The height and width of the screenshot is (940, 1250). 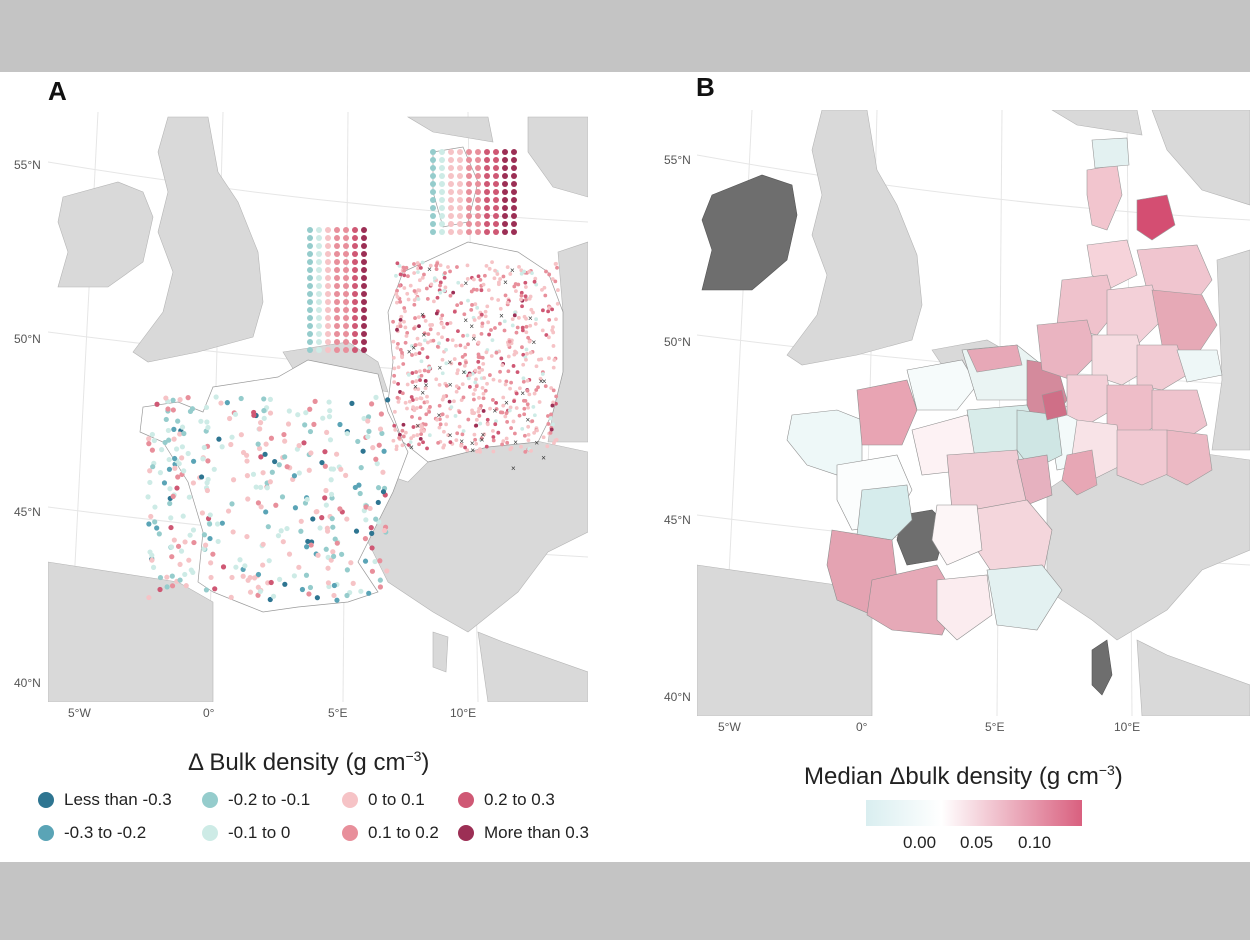 What do you see at coordinates (1193, 677) in the screenshot?
I see `italy-south` at bounding box center [1193, 677].